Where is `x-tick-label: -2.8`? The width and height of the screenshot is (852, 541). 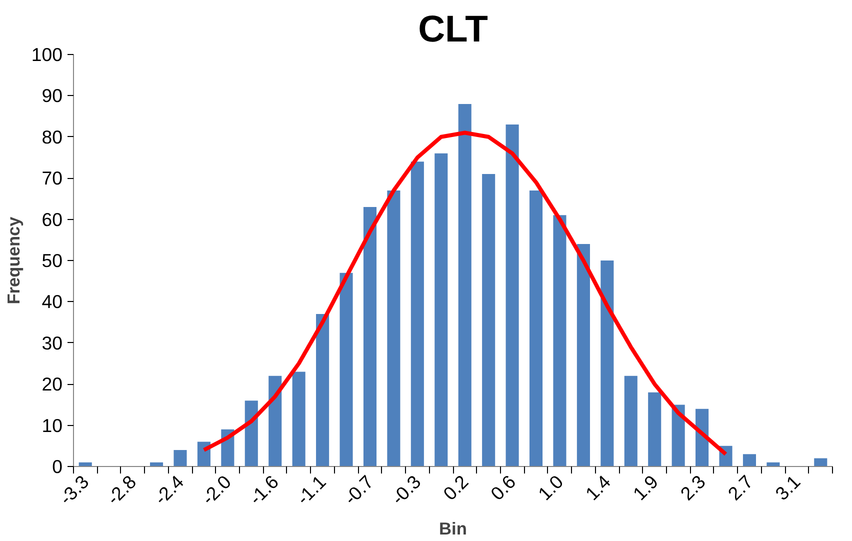 x-tick-label: -2.8 is located at coordinates (121, 490).